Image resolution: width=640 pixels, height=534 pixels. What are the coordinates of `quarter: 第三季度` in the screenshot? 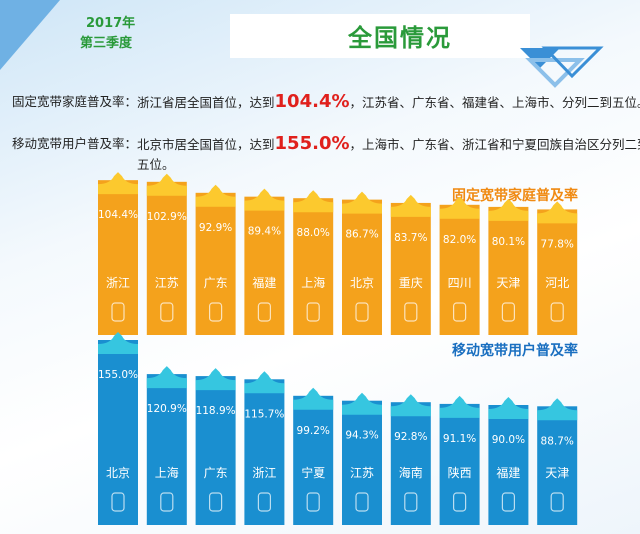 It's located at (106, 43).